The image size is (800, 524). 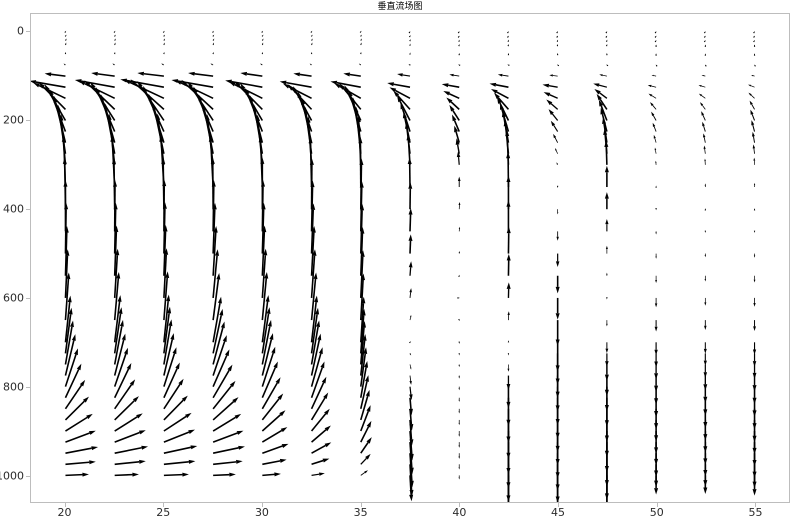 I want to click on chart-title: 垂直流场图, so click(x=400, y=7).